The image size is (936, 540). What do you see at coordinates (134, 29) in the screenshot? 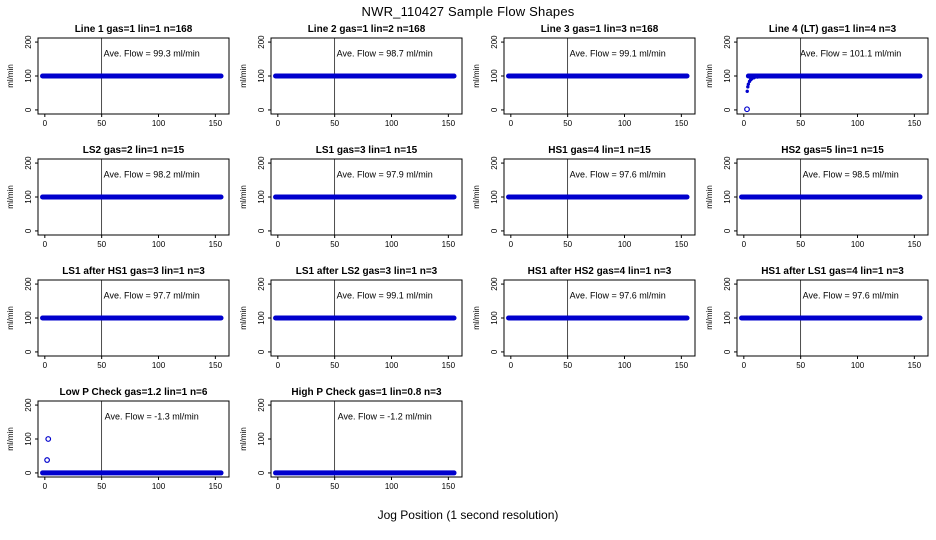
I see `panel-title: Line 1 gas=1 lin=1 n=168` at bounding box center [134, 29].